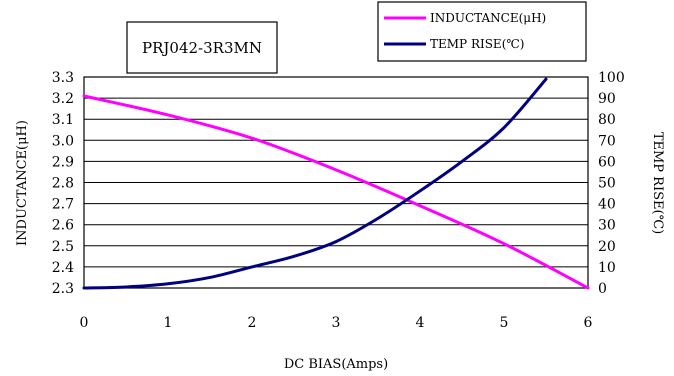  I want to click on y-left-tick-label: 3.0, so click(63, 141).